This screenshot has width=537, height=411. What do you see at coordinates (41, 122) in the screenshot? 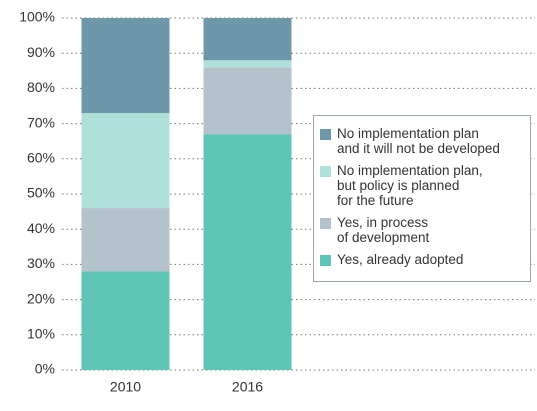
I see `y-tick-label: 70%` at bounding box center [41, 122].